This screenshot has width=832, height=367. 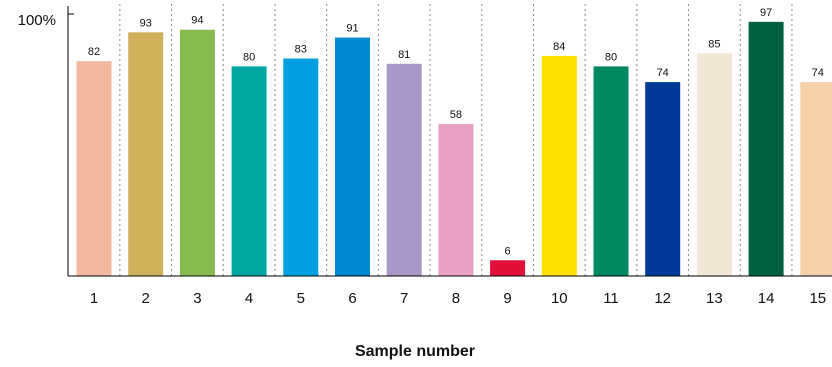 What do you see at coordinates (352, 298) in the screenshot?
I see `x-tick-label-6: 6` at bounding box center [352, 298].